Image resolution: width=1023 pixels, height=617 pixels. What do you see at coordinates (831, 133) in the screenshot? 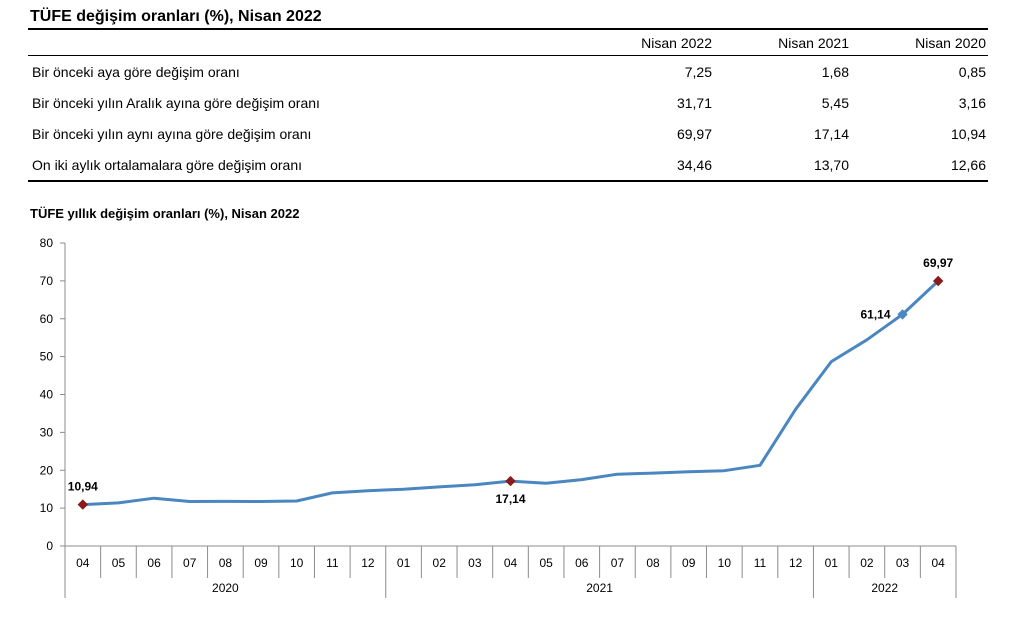
I see `cell-value: 17,14` at bounding box center [831, 133].